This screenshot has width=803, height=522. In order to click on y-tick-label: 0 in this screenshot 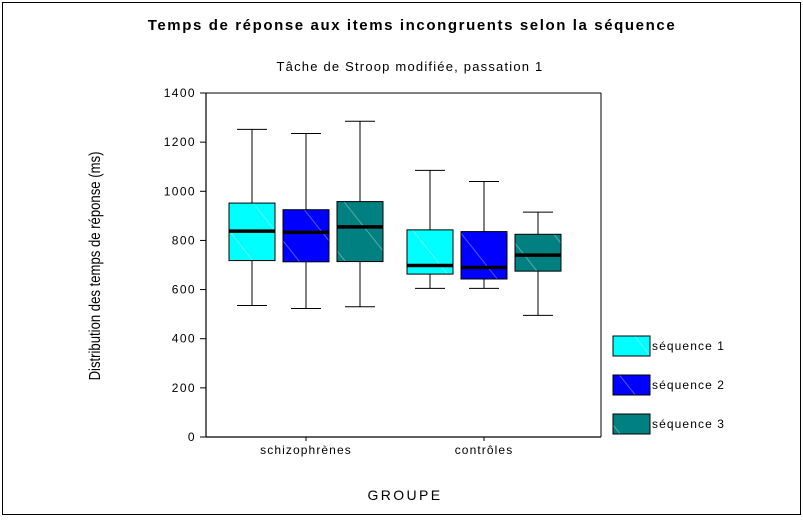, I will do `click(192, 437)`.